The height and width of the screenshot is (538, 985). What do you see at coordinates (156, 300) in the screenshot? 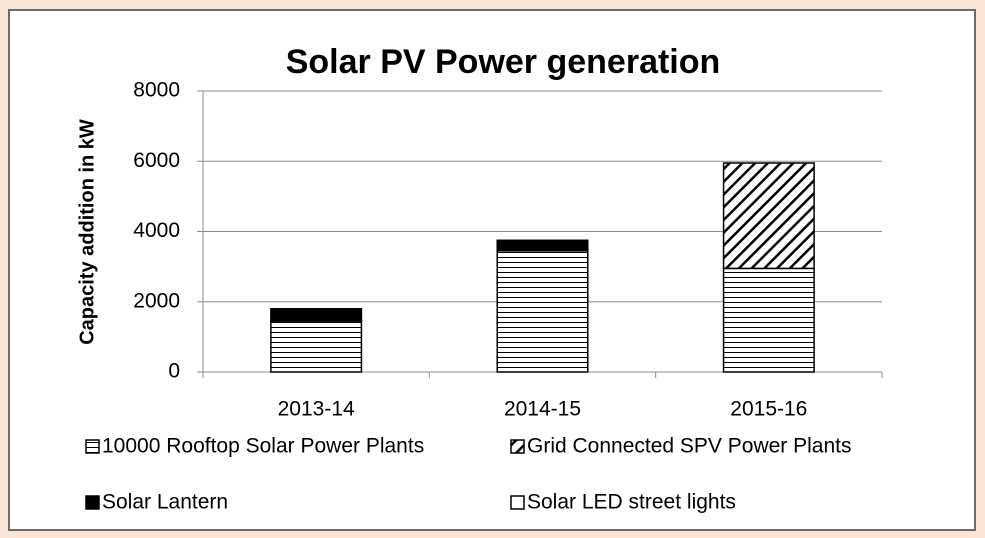
I see `y-tick-label: 2000` at bounding box center [156, 300].